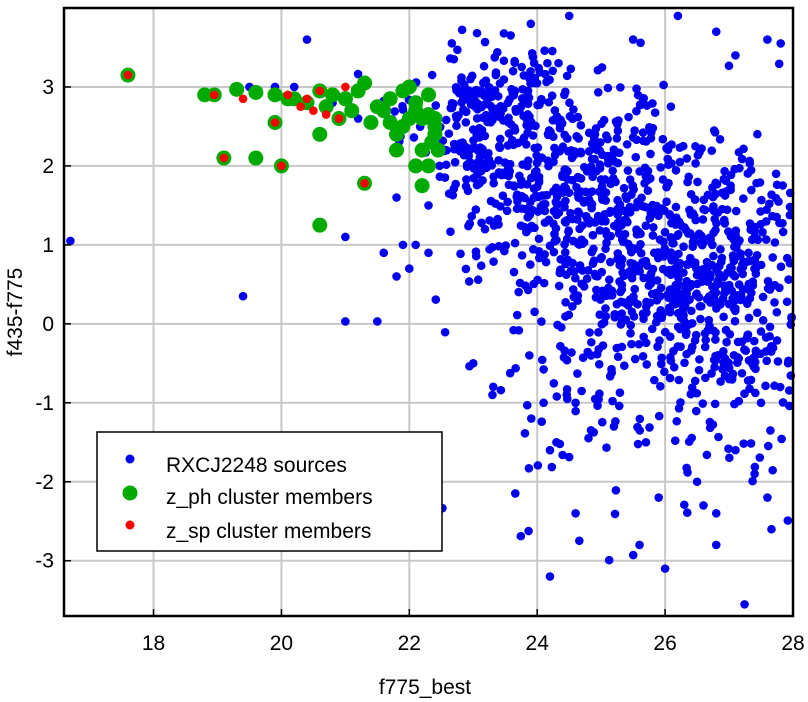 Image resolution: width=808 pixels, height=702 pixels. Describe the element at coordinates (44, 482) in the screenshot. I see `y-tick-label: -2` at that location.